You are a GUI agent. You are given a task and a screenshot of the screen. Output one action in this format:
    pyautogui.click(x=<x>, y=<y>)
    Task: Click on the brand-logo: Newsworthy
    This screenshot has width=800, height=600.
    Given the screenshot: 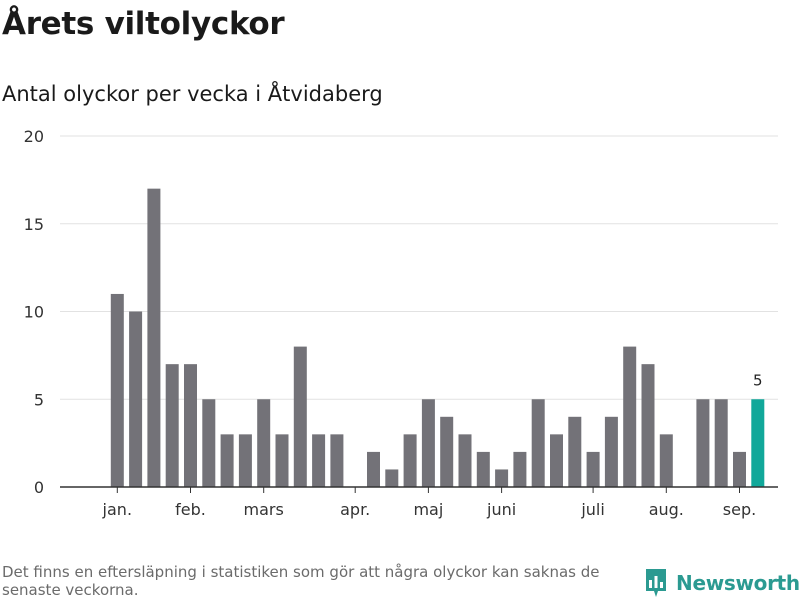 What is the action you would take?
    pyautogui.click(x=722, y=583)
    